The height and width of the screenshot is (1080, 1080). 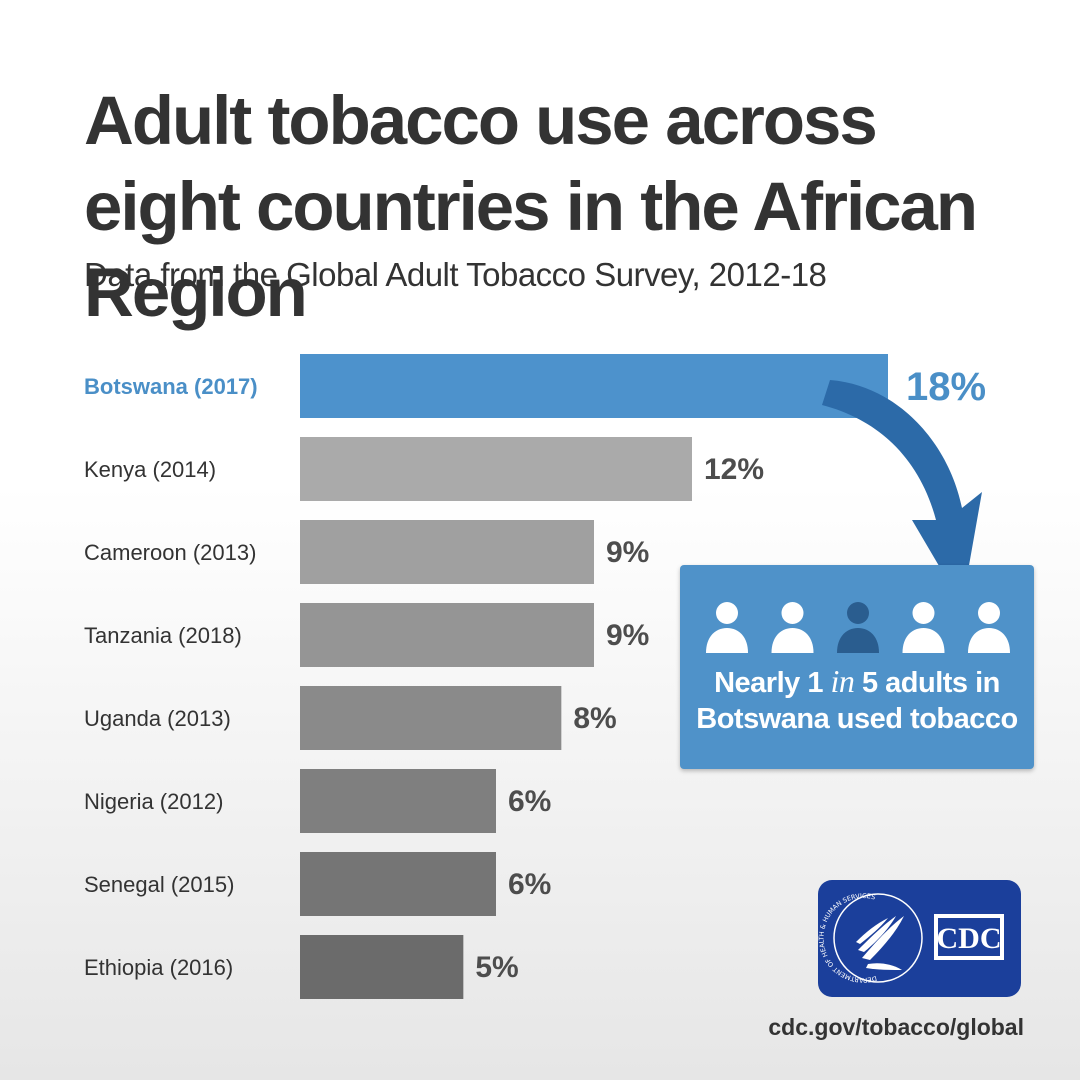 I want to click on value-label-1: 12%, so click(x=734, y=469).